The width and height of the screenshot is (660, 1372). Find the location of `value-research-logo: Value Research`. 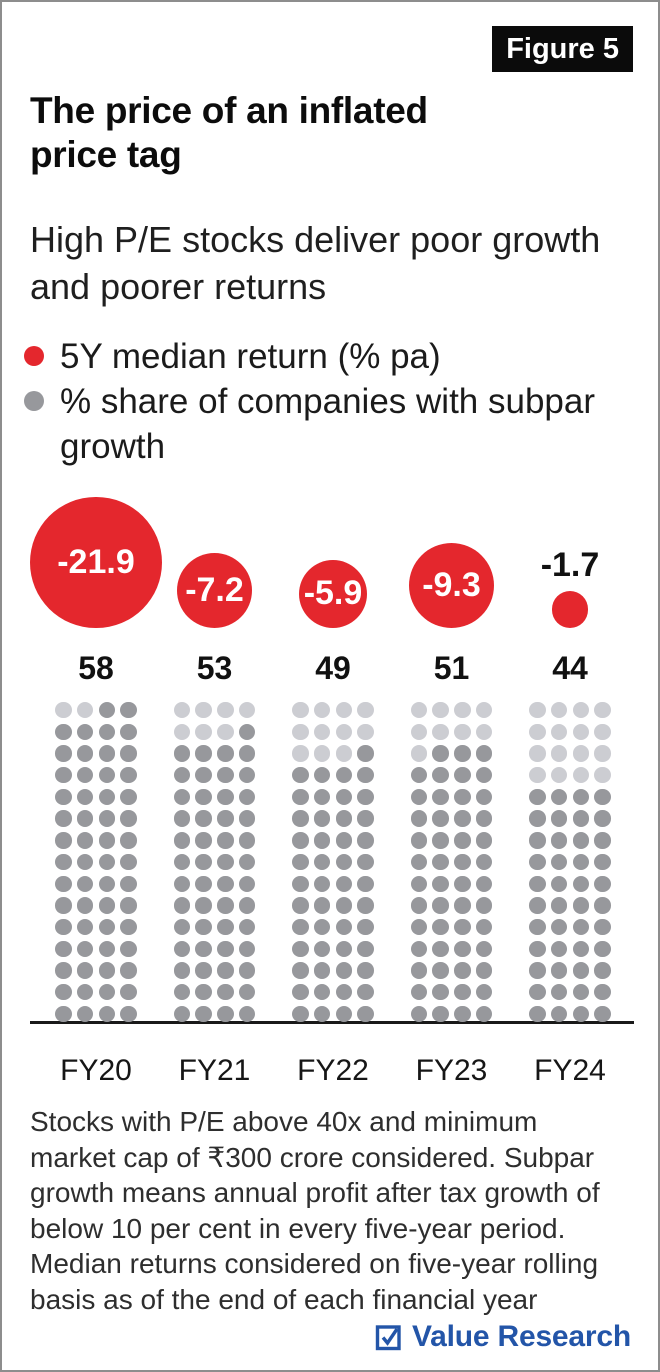

value-research-logo: Value Research is located at coordinates (503, 1337).